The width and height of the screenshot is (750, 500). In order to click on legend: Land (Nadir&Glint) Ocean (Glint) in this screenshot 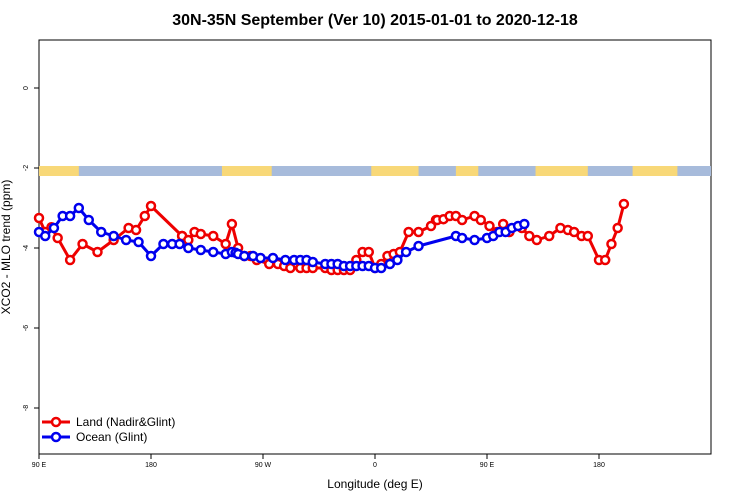, I will do `click(108, 429)`.